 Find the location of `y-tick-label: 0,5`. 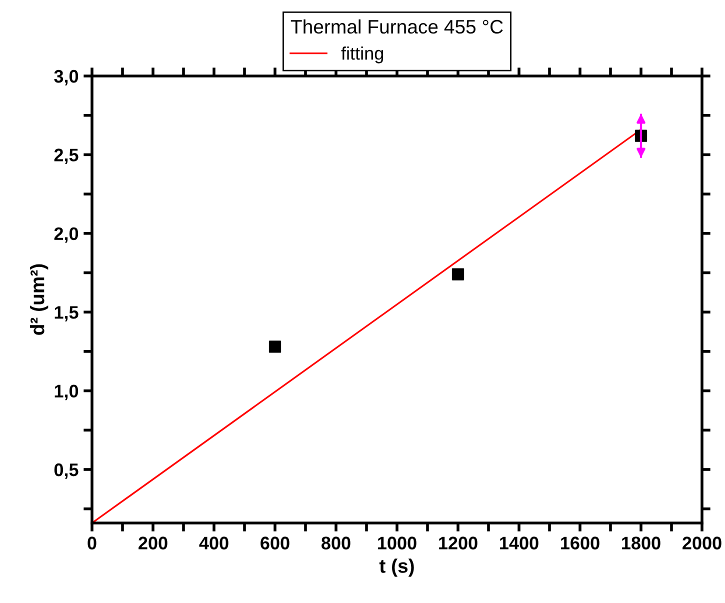

y-tick-label: 0,5 is located at coordinates (66, 471).